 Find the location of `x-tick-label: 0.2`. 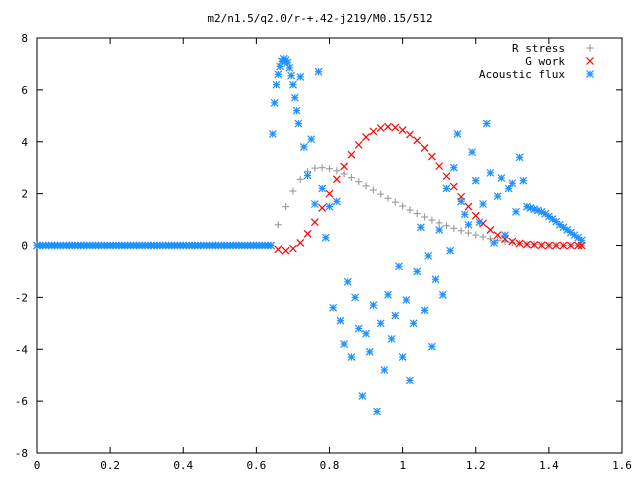

x-tick-label: 0.2 is located at coordinates (110, 465).